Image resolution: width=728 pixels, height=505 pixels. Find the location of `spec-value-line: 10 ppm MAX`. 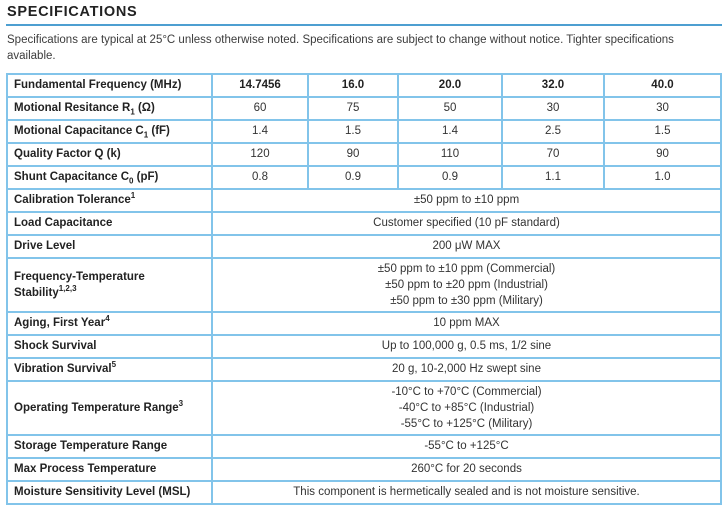

spec-value-line: 10 ppm MAX is located at coordinates (466, 323).